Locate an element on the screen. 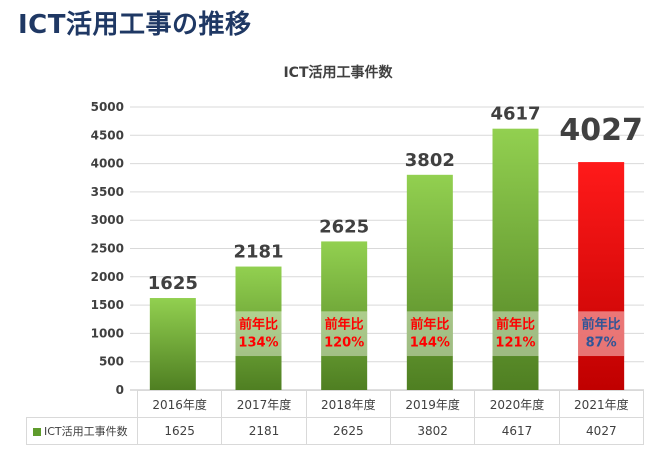 The image size is (665, 449). table-category: 2018年度 is located at coordinates (348, 404).